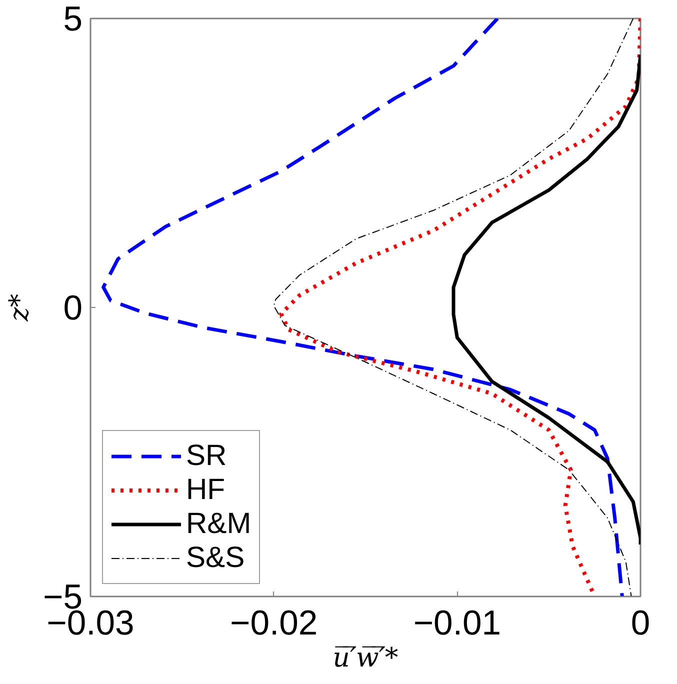  I want to click on x-tick-label: −0.01, so click(457, 623).